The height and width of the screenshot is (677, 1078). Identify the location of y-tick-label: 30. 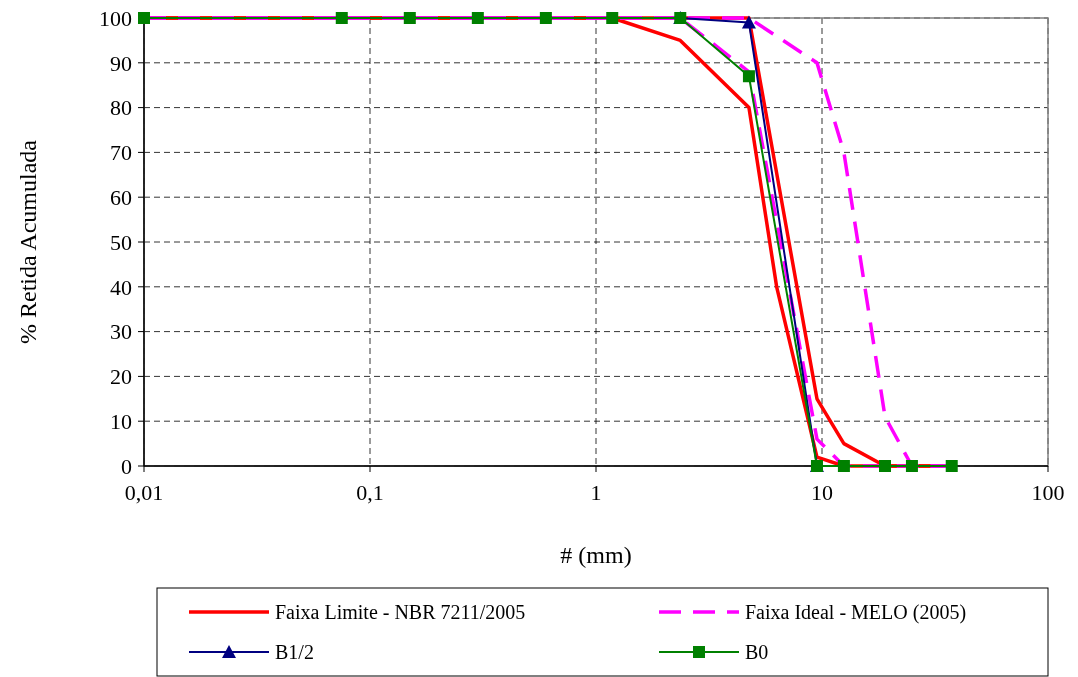
(121, 332).